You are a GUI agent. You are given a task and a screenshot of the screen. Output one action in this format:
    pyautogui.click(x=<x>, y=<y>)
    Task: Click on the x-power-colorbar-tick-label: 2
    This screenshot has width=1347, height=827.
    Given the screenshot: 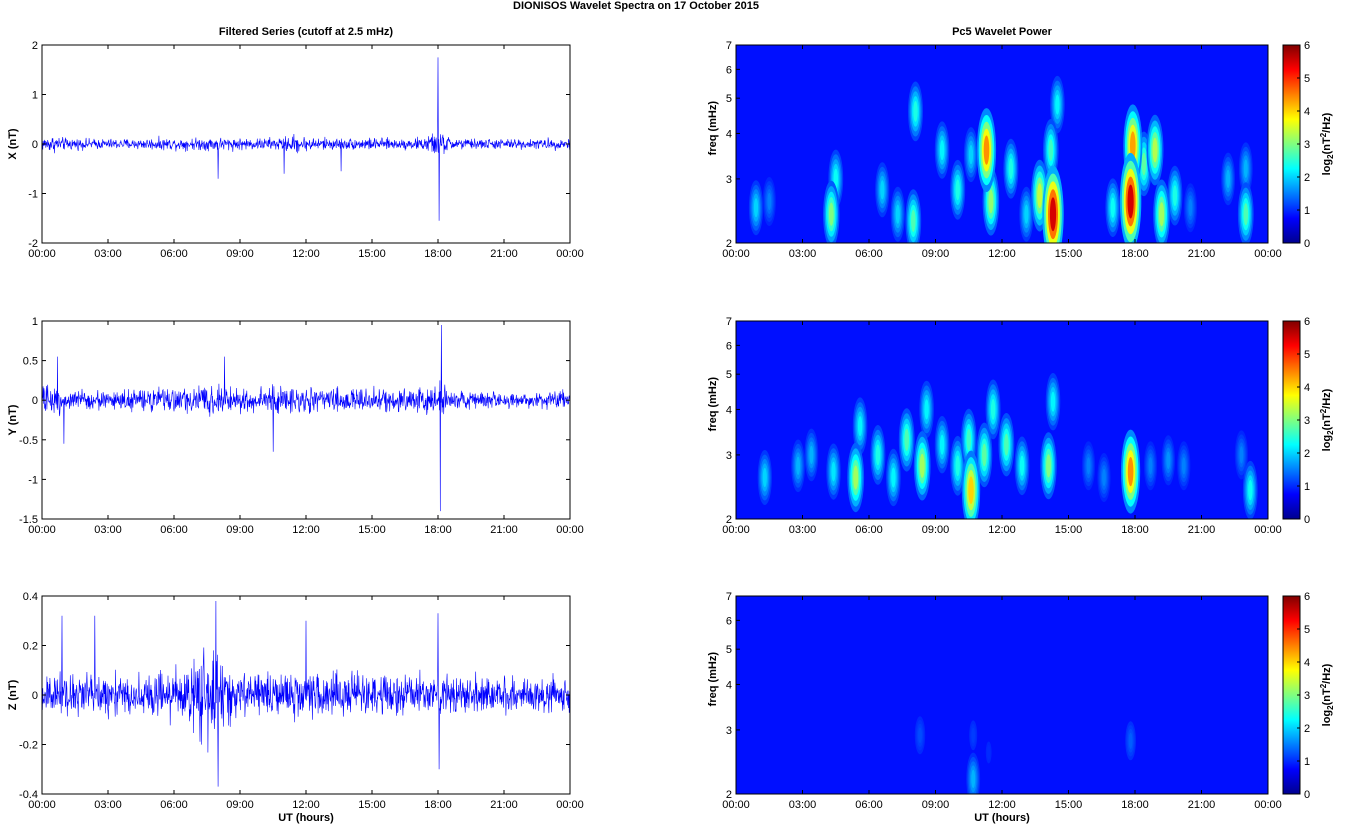 What is the action you would take?
    pyautogui.click(x=1307, y=178)
    